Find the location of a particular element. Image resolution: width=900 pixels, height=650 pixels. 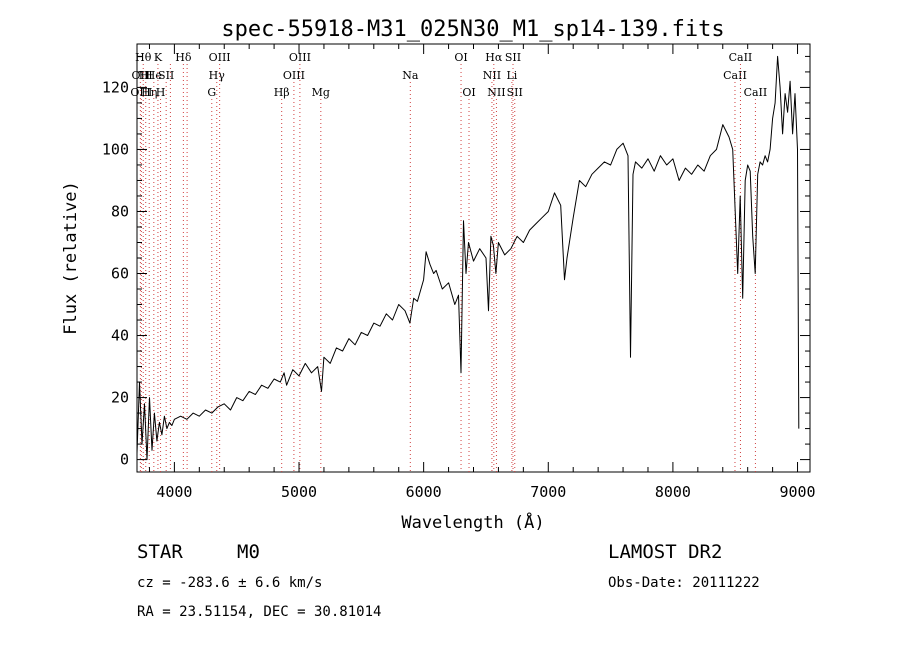

line-marker-label: Hη is located at coordinates (149, 92).